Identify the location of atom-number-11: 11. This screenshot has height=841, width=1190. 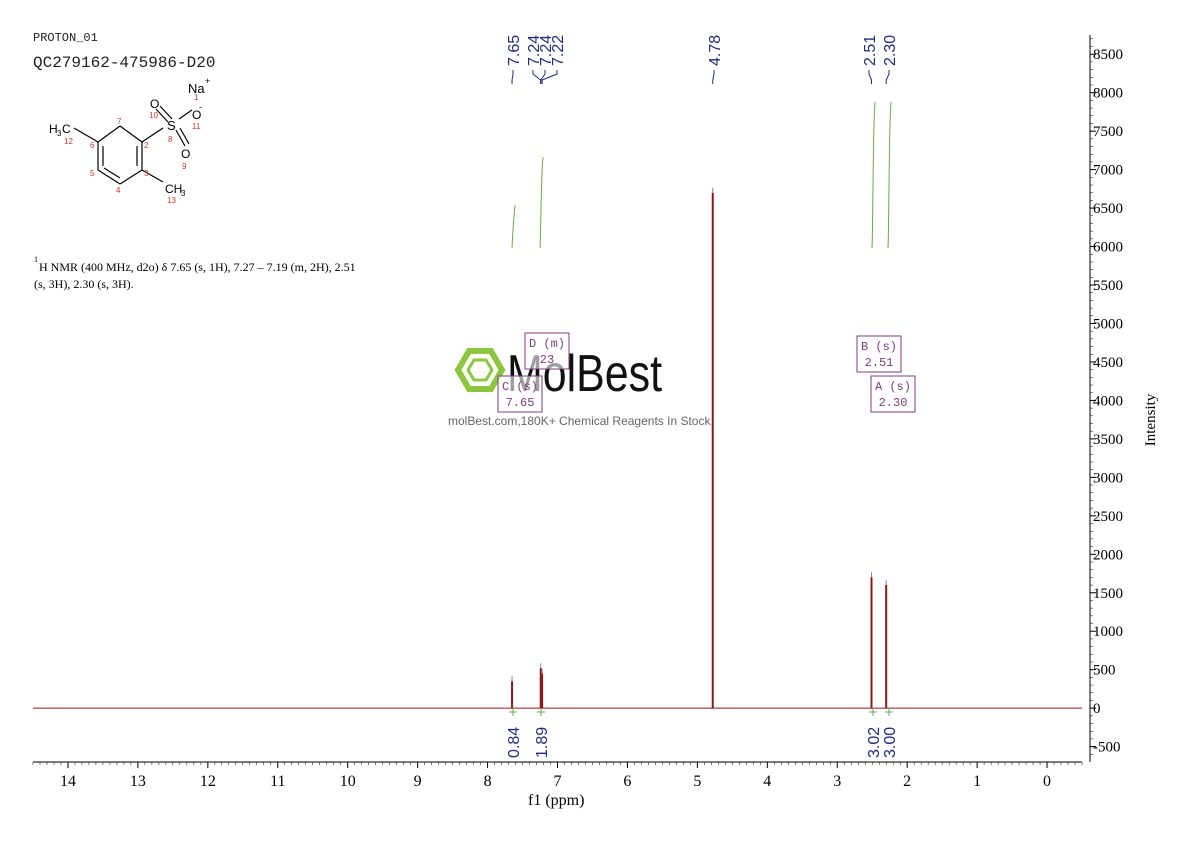
(196, 126).